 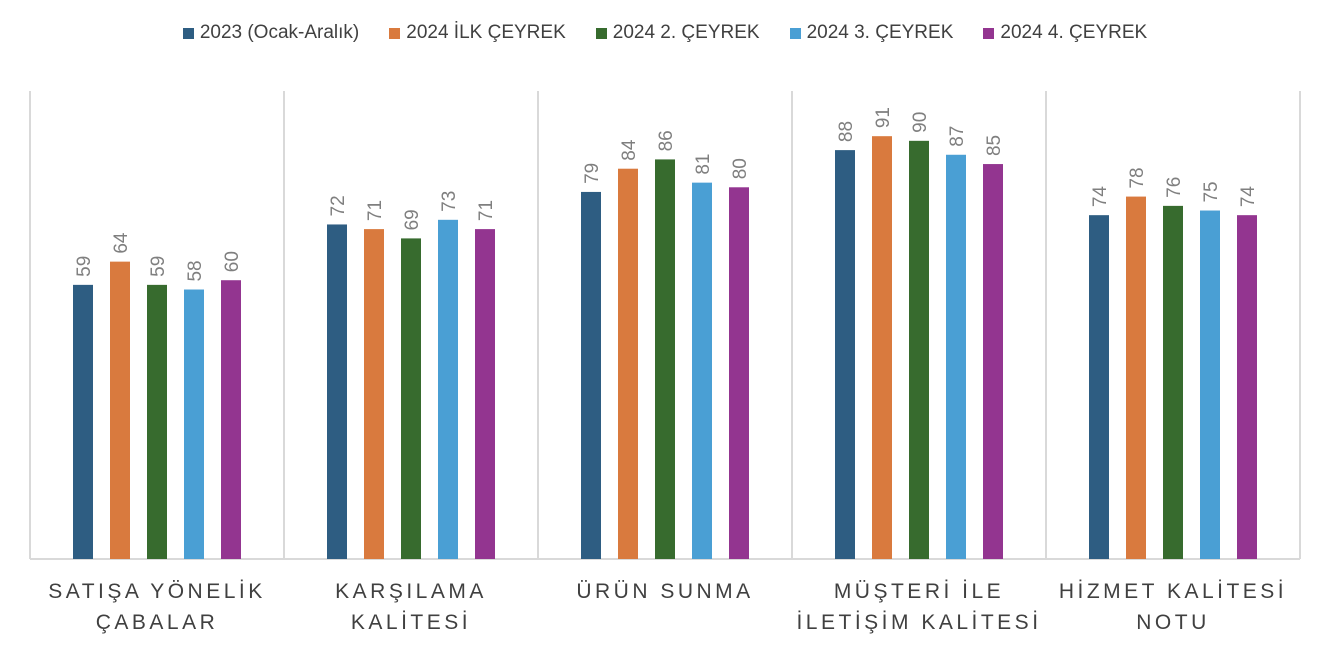 I want to click on category-label: İLETİŞİM KALİTESİ, so click(x=918, y=622).